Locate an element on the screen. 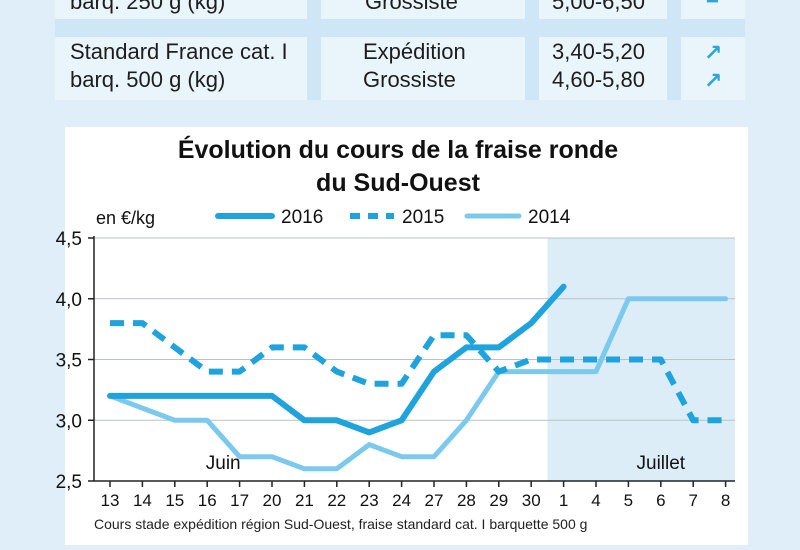  market-cell: Expédition is located at coordinates (414, 51).